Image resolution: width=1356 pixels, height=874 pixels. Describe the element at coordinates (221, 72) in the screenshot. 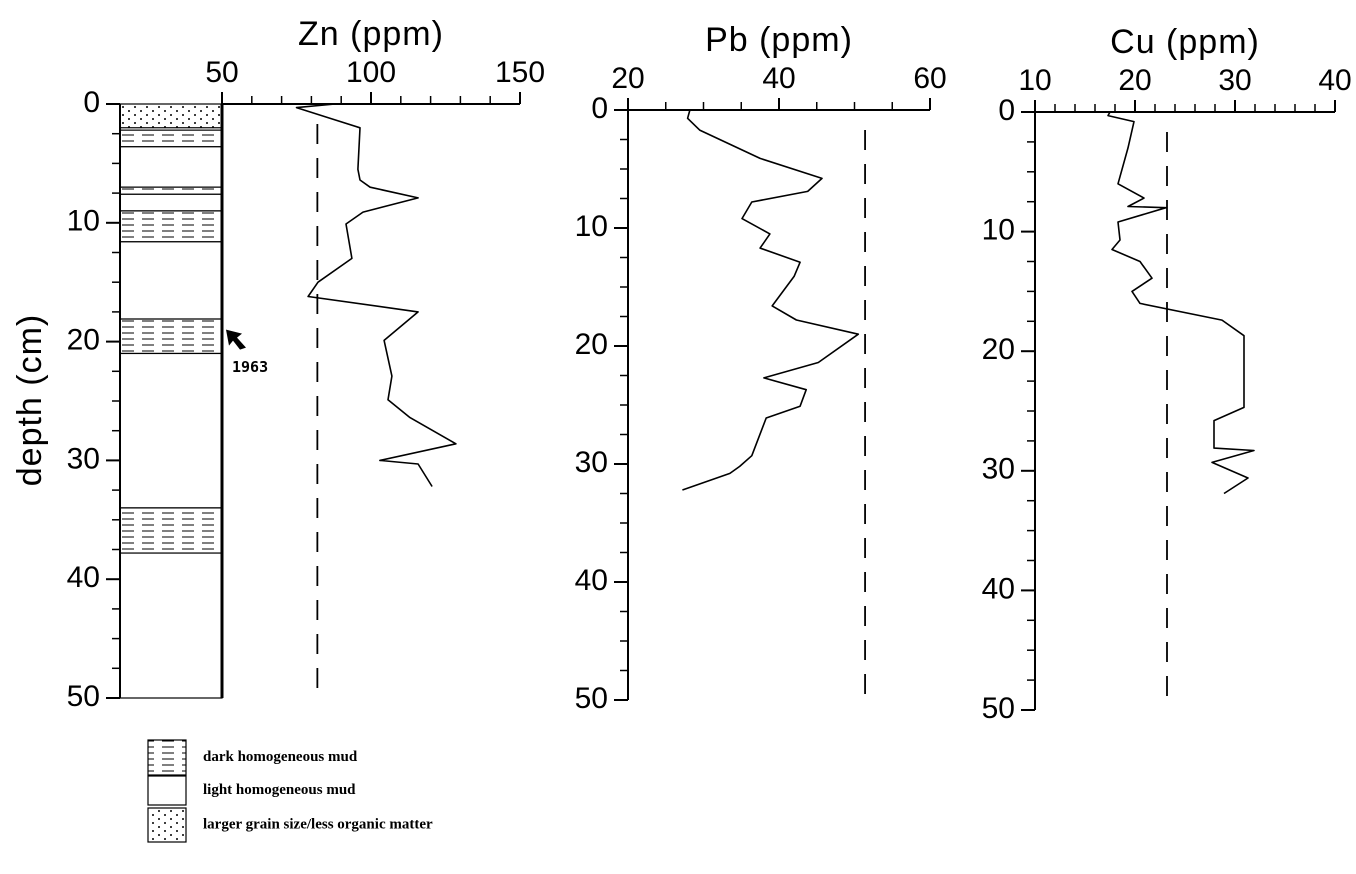

I see `x-tick-label: 50` at that location.